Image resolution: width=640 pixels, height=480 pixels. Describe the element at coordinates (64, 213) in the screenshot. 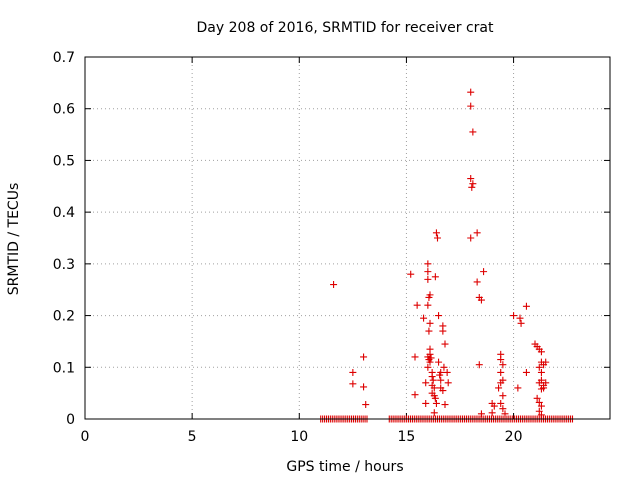

I see `y-tick-label: 0.4` at that location.